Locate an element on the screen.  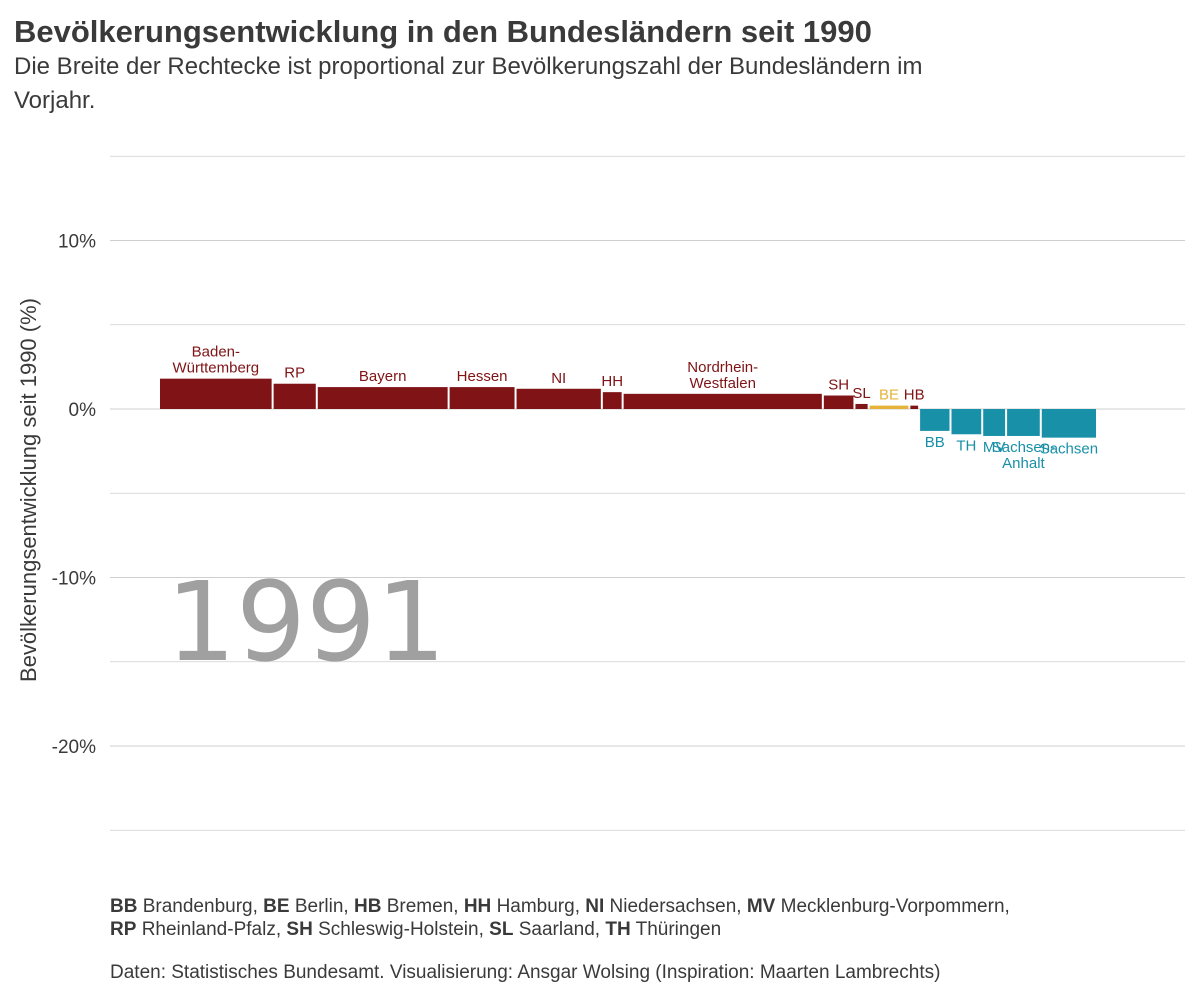
bar-label-hh: HH is located at coordinates (612, 381).